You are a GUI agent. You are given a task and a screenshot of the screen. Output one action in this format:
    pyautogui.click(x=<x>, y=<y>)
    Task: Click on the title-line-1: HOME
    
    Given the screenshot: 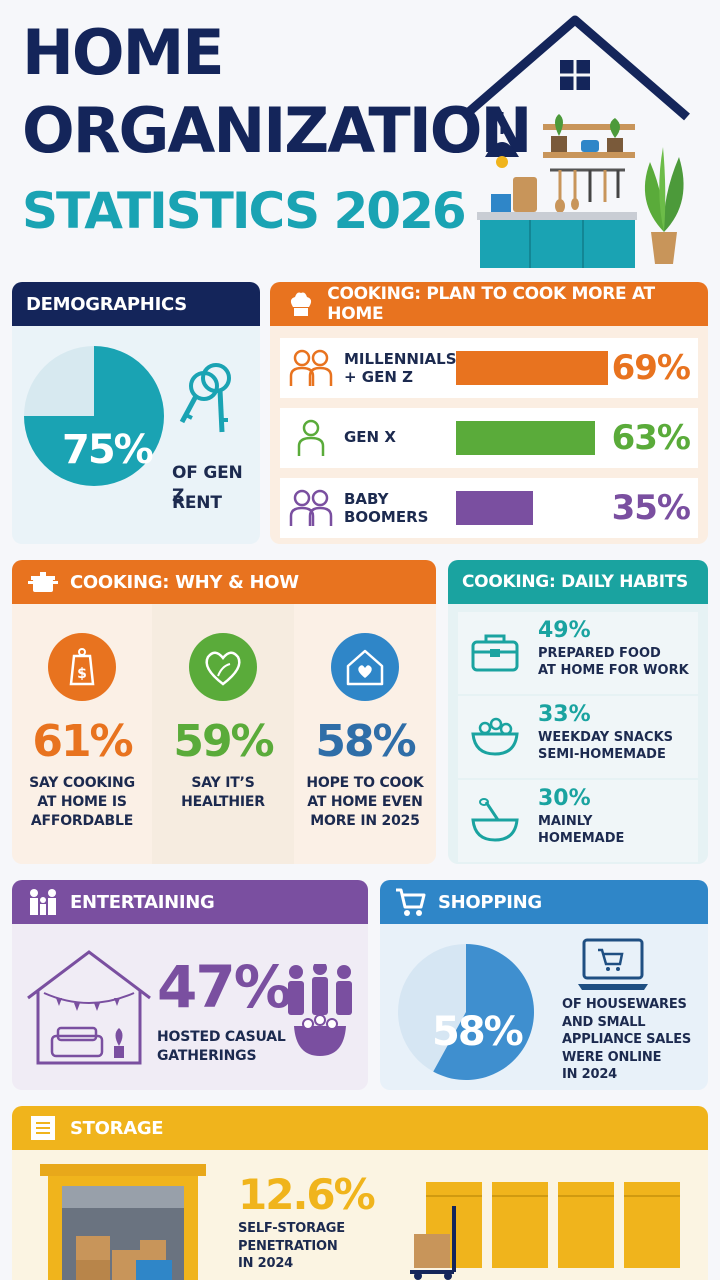 What is the action you would take?
    pyautogui.click(x=123, y=52)
    